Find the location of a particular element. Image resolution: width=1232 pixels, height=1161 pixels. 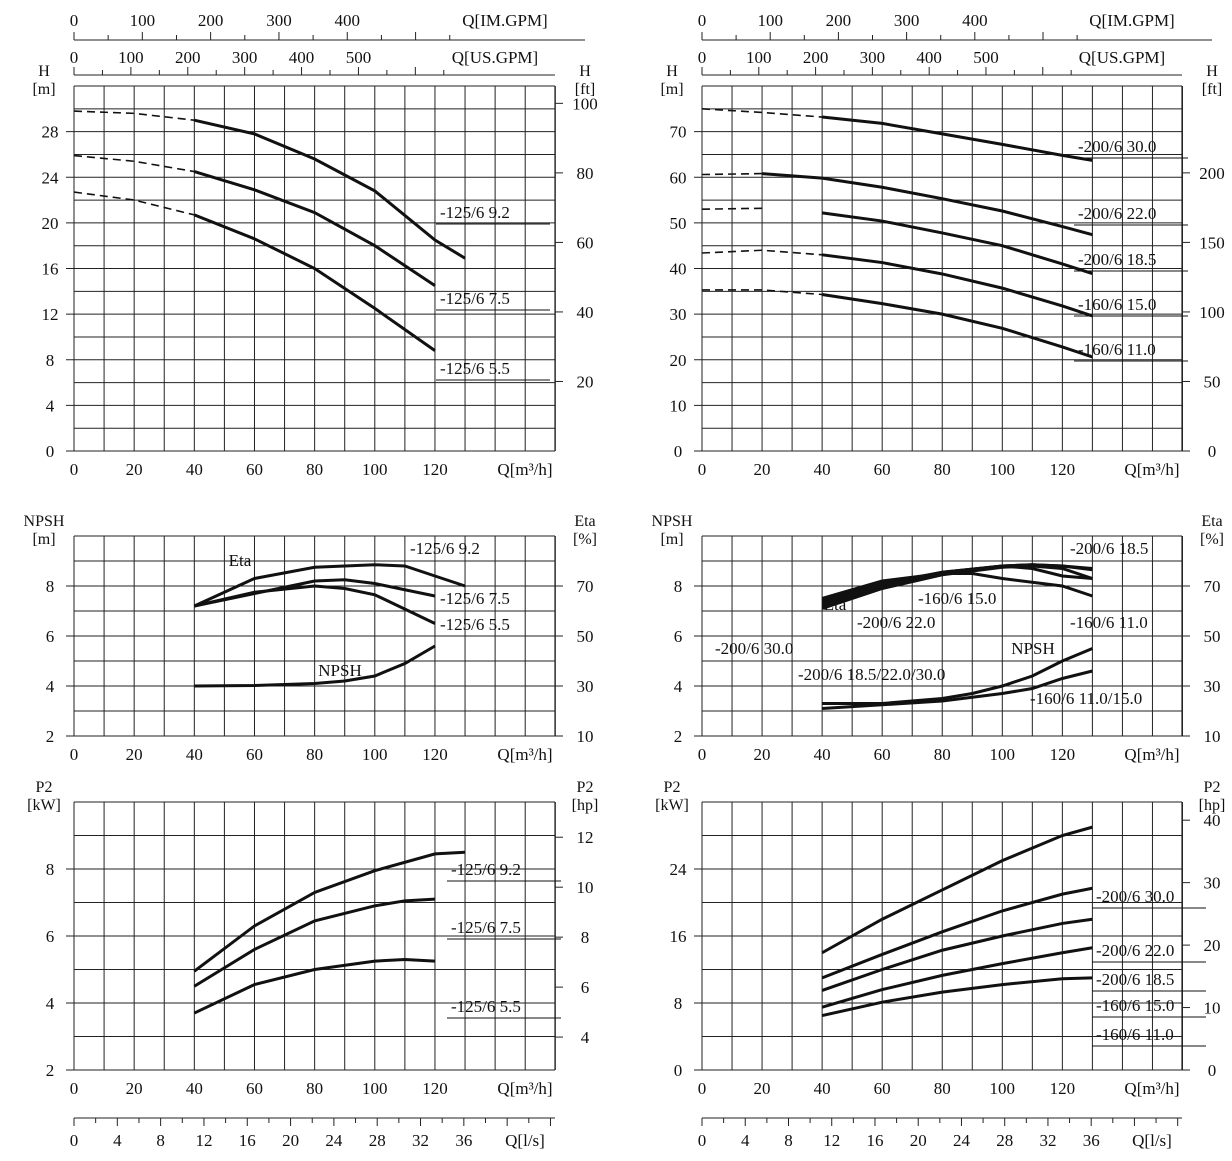

series-label: -200/6 18.5 is located at coordinates (1135, 979).